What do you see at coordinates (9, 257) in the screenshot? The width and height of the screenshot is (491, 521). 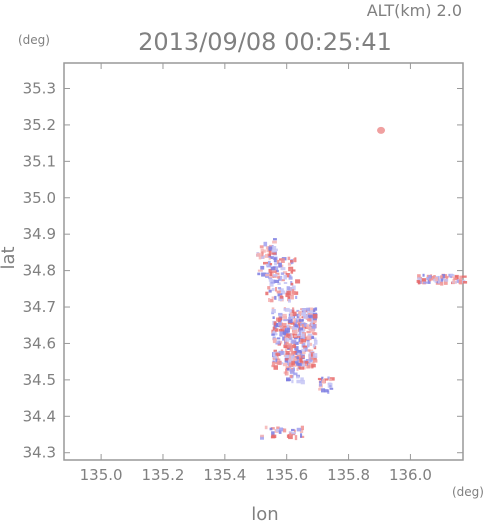 I see `y-axis-label: lat` at bounding box center [9, 257].